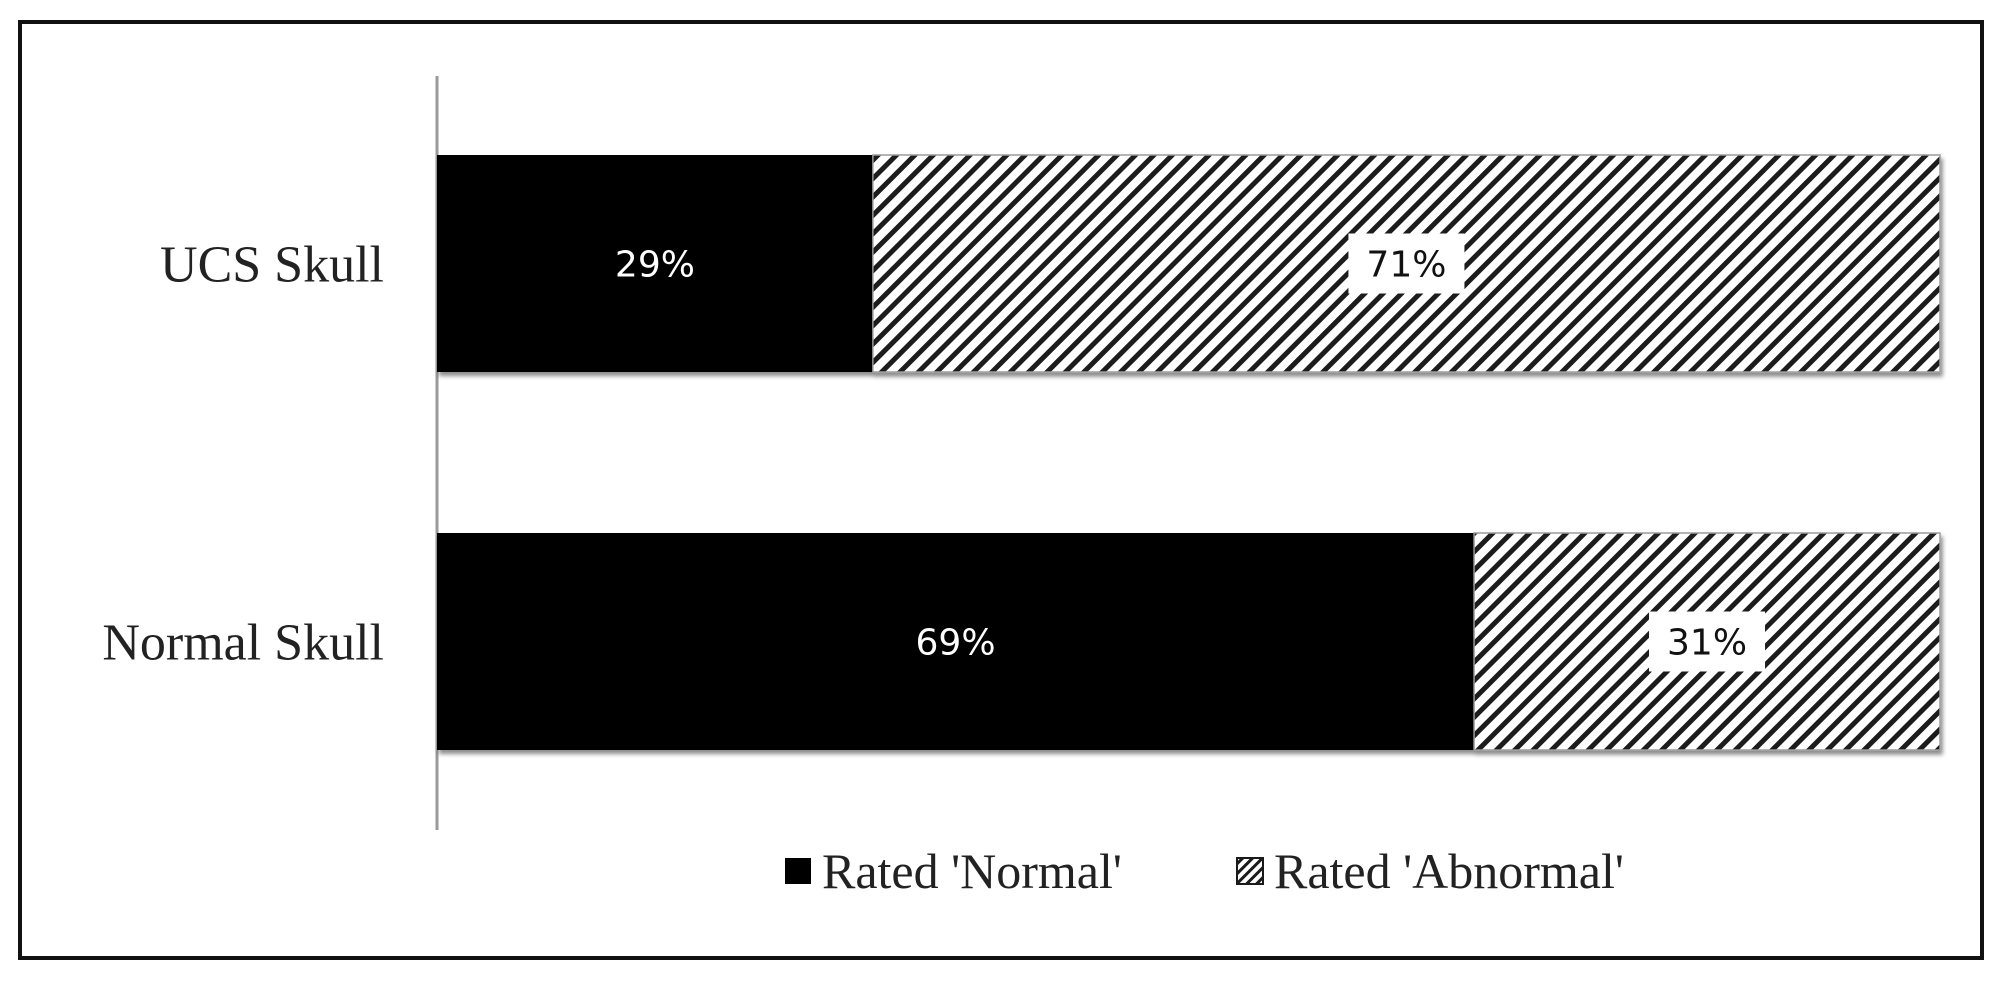  I want to click on legend-item-rated-normal: Rated 'Normal', so click(953, 871).